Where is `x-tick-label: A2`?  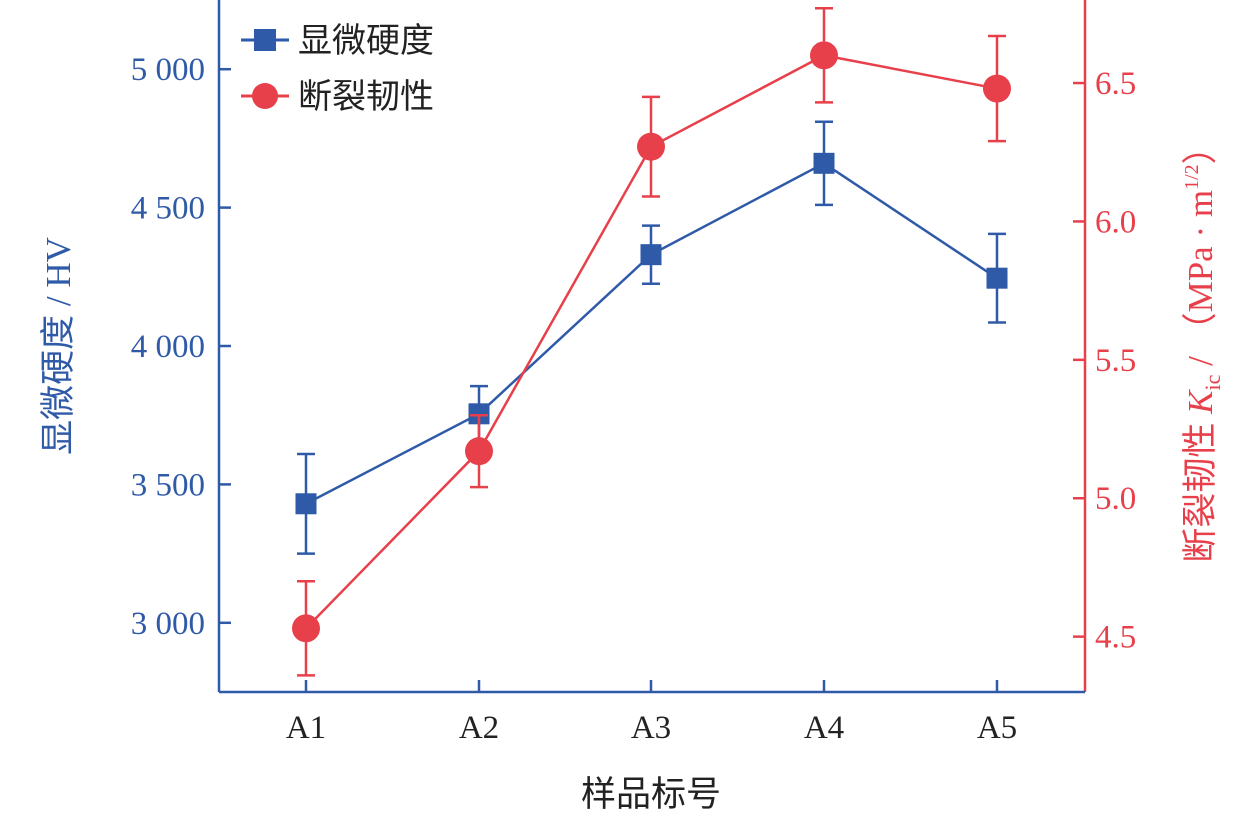
x-tick-label: A2 is located at coordinates (479, 728).